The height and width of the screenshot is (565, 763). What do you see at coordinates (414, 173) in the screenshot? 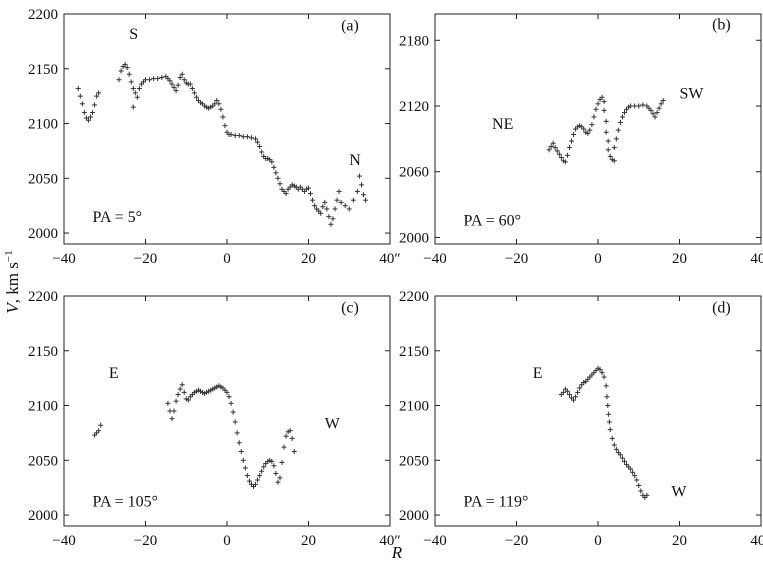
I see `y-tick-label: 2060` at bounding box center [414, 173].